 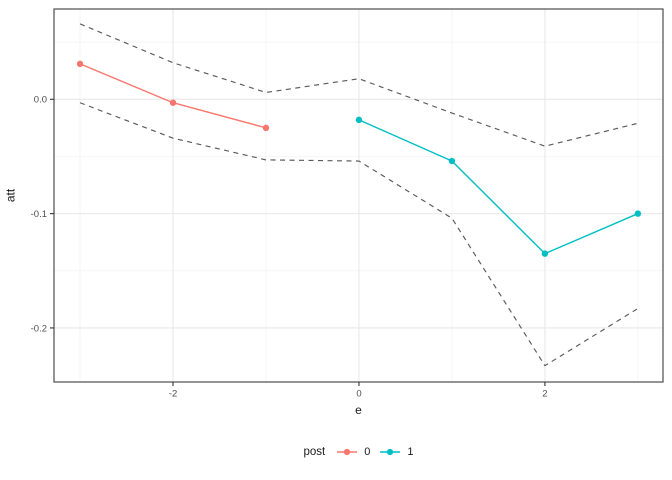 I want to click on legend: post 0 1, so click(x=358, y=452).